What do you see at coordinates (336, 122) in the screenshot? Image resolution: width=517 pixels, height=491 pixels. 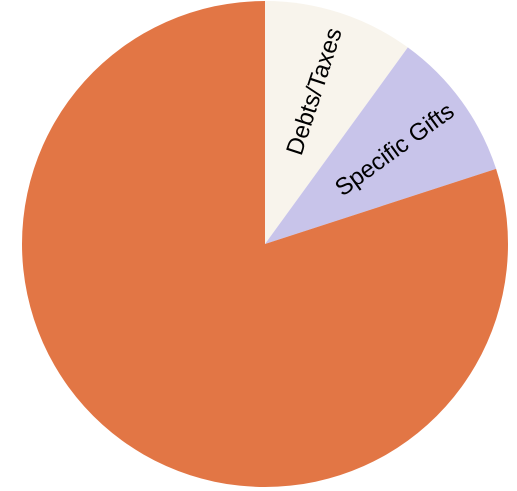 I see `pie-slice-debts-taxes` at bounding box center [336, 122].